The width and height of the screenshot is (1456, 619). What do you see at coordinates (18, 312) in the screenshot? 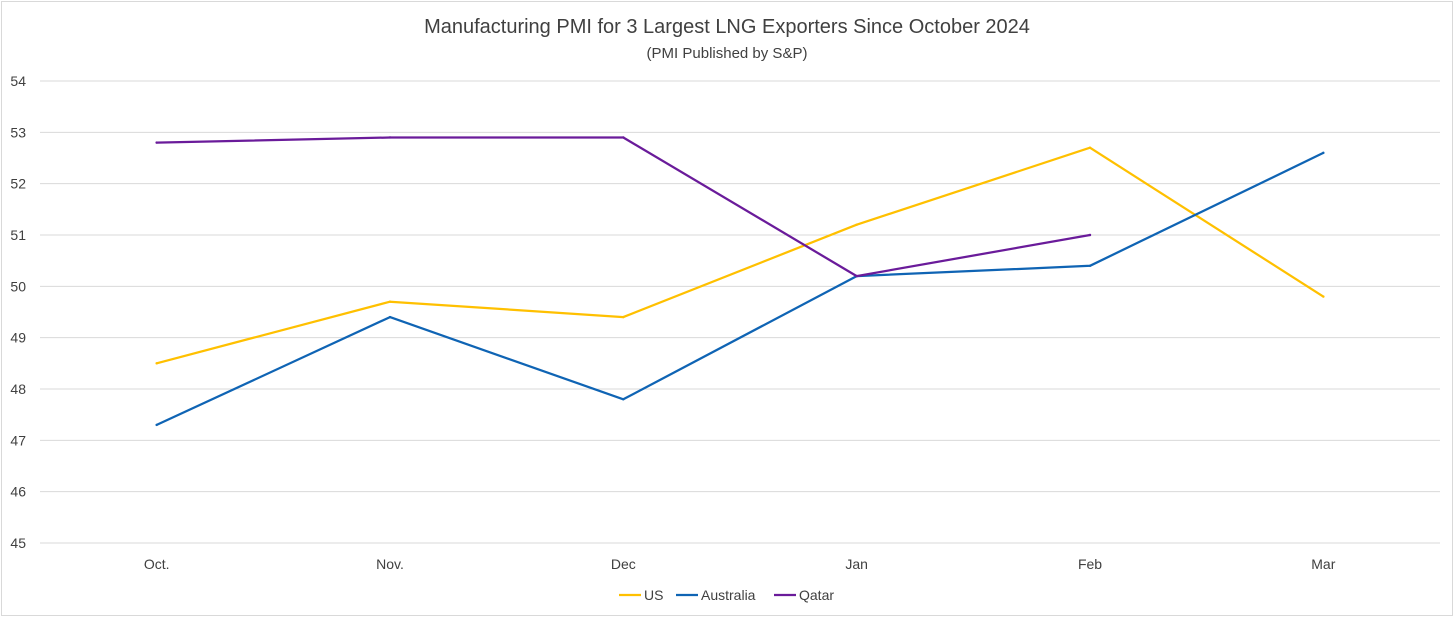
I see `y-axis-ticks: 45 46 47 48 49 50 51 52 53 54` at bounding box center [18, 312].